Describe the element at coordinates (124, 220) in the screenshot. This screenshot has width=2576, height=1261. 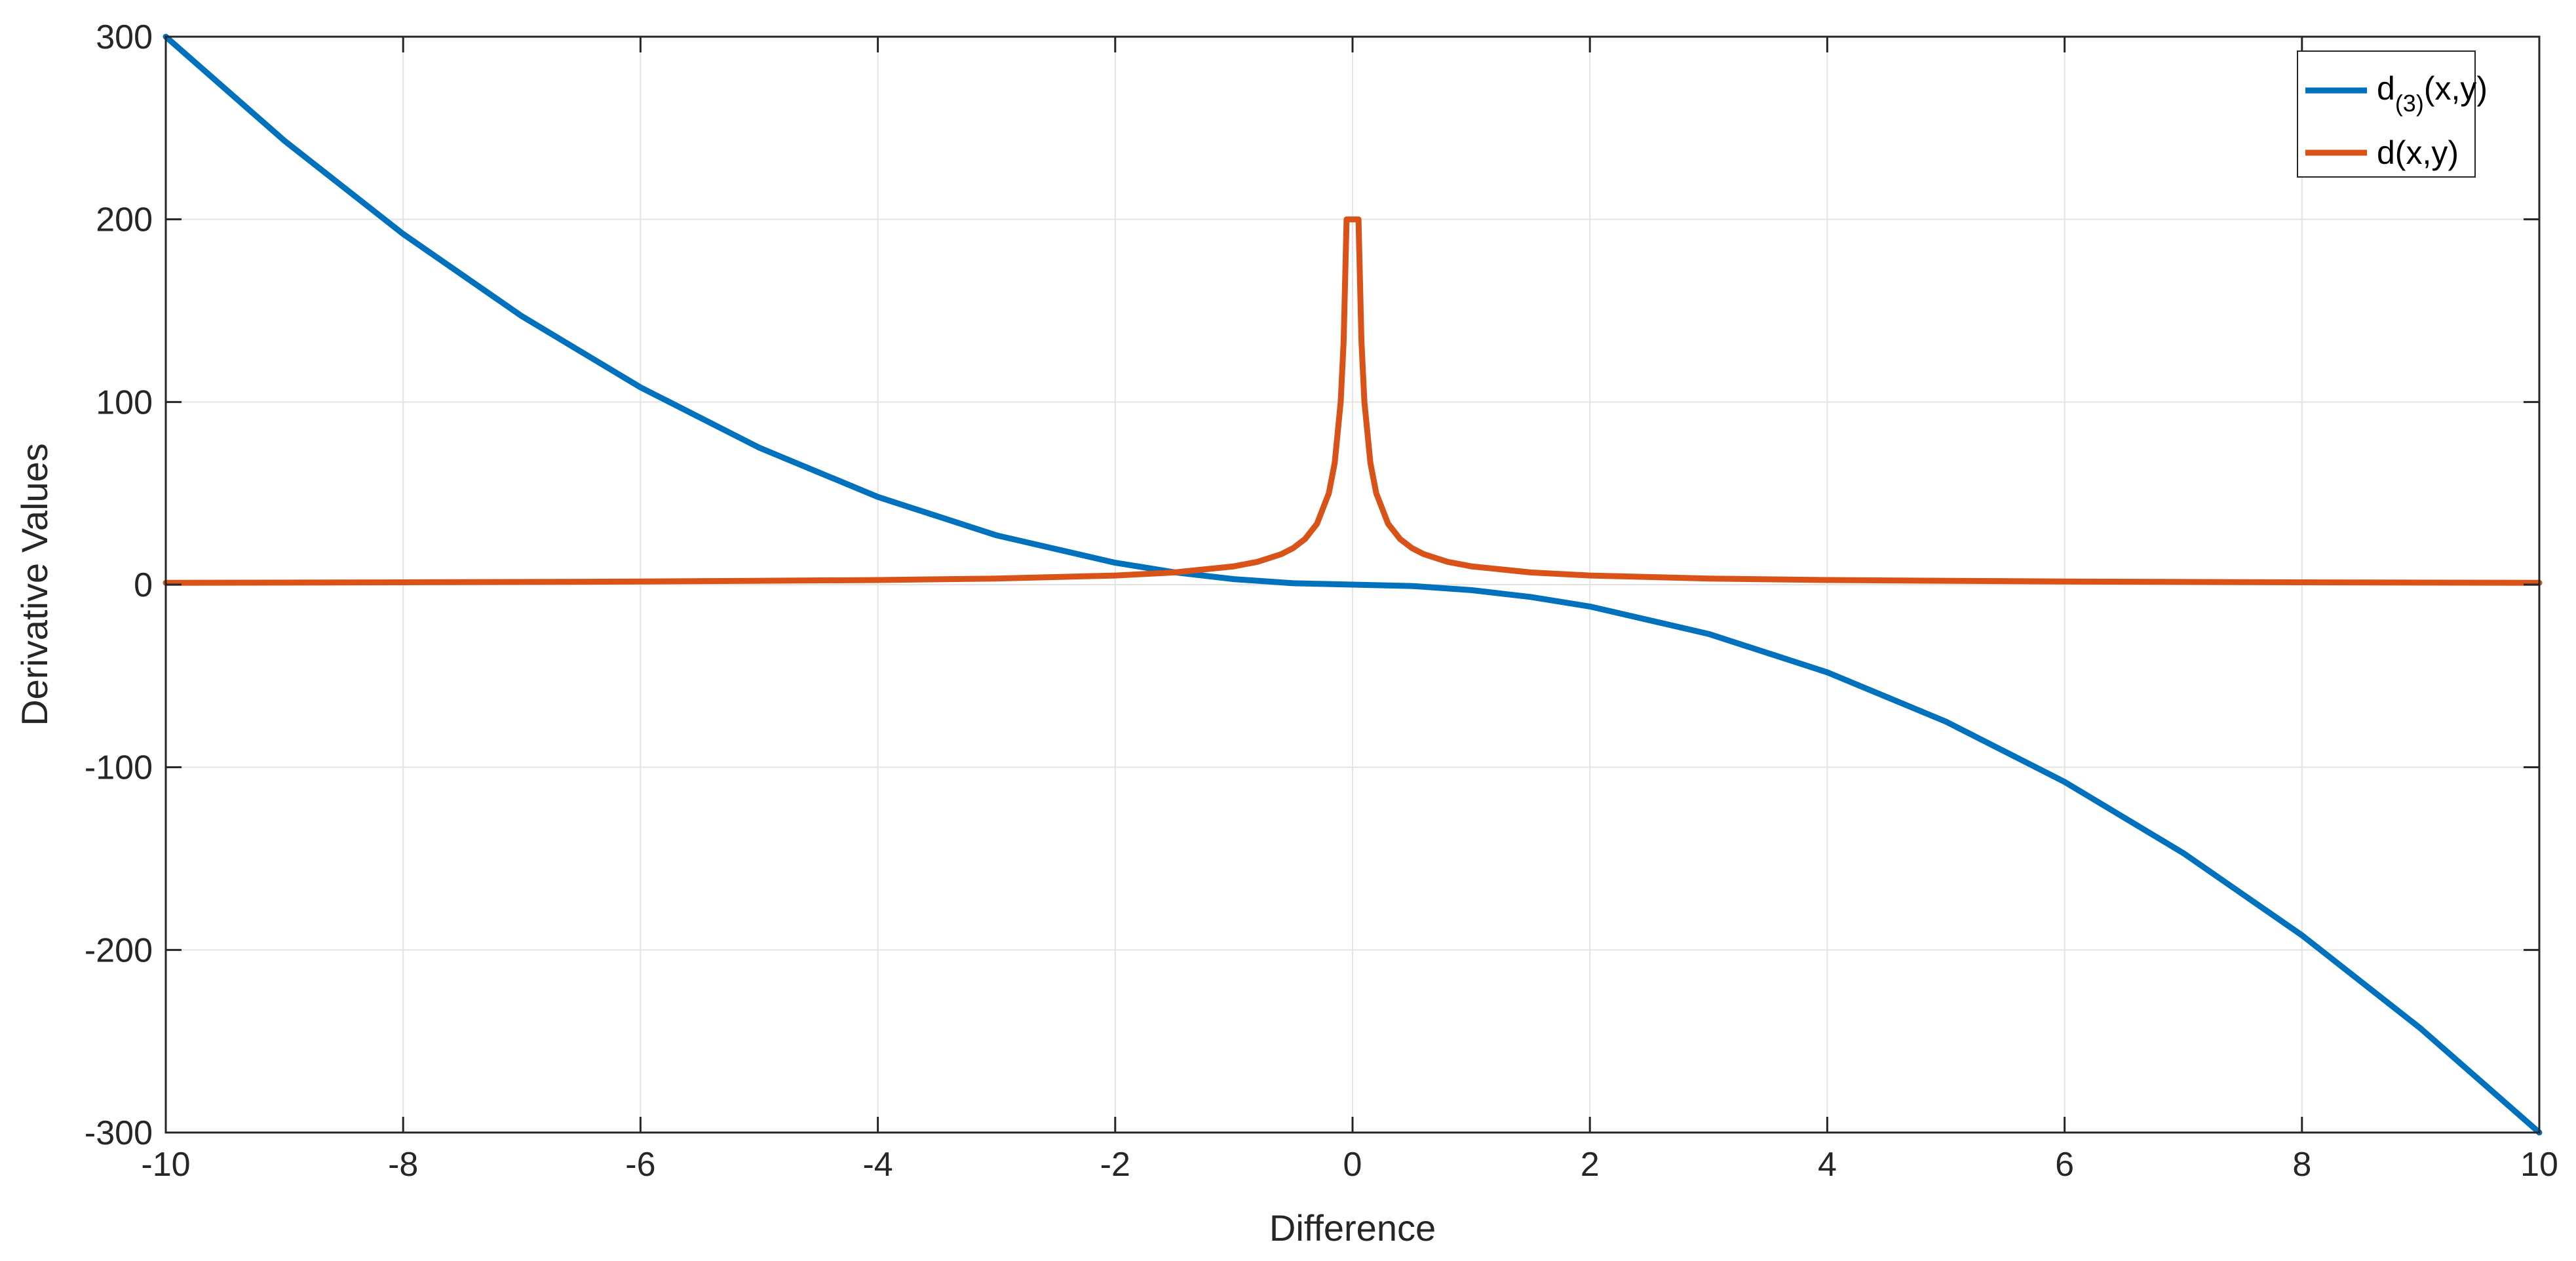
I see `y-tick-label: 200` at that location.